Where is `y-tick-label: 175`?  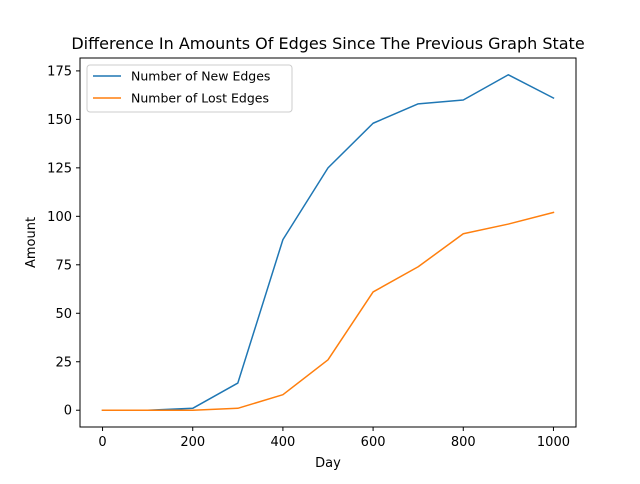 y-tick-label: 175 is located at coordinates (59, 71).